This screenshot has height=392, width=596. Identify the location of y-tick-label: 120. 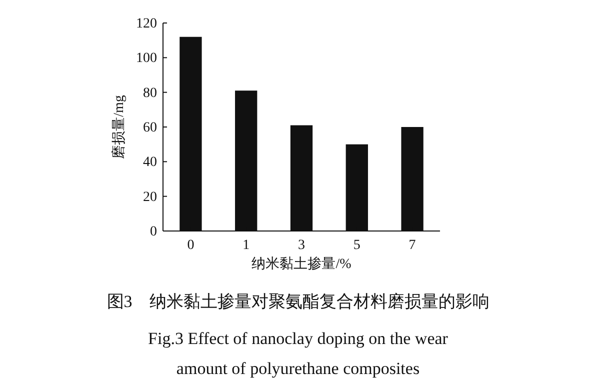
(146, 24).